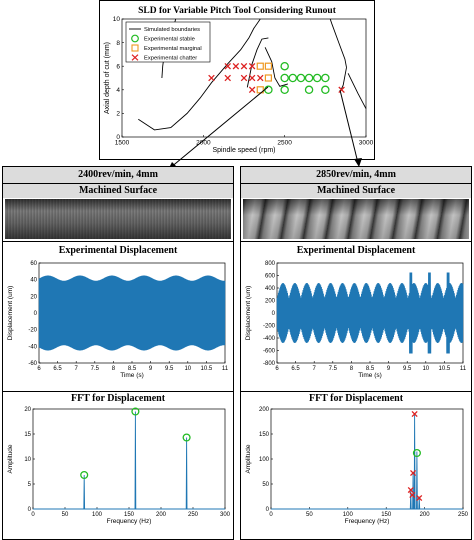  I want to click on plot-area, so click(367, 459).